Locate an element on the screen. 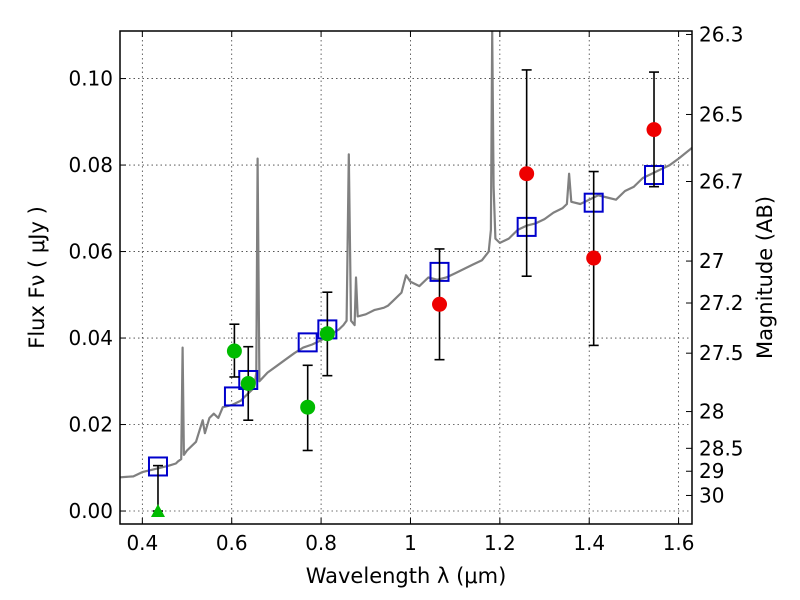 This screenshot has height=600, width=800. magnitude-tick-label: 26.5 is located at coordinates (721, 114).